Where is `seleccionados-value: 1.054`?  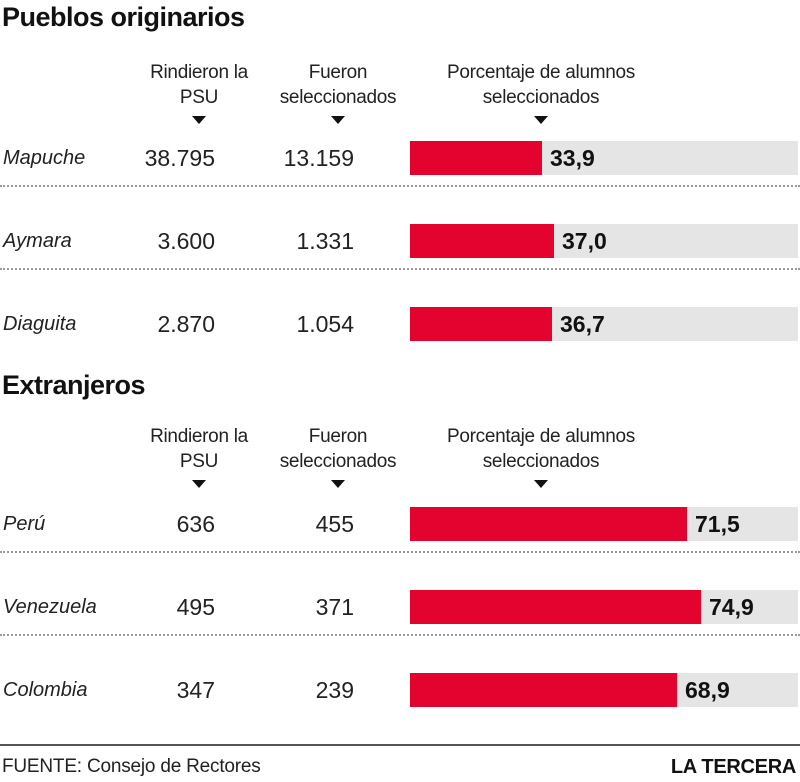 seleccionados-value: 1.054 is located at coordinates (325, 324).